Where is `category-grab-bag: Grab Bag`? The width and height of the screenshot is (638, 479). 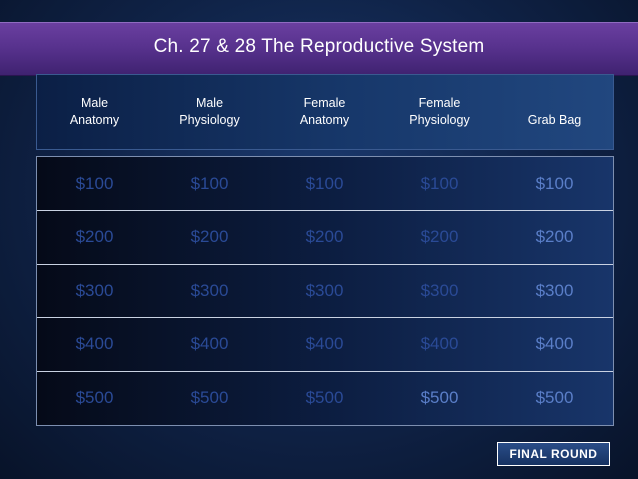 category-grab-bag: Grab Bag is located at coordinates (554, 120).